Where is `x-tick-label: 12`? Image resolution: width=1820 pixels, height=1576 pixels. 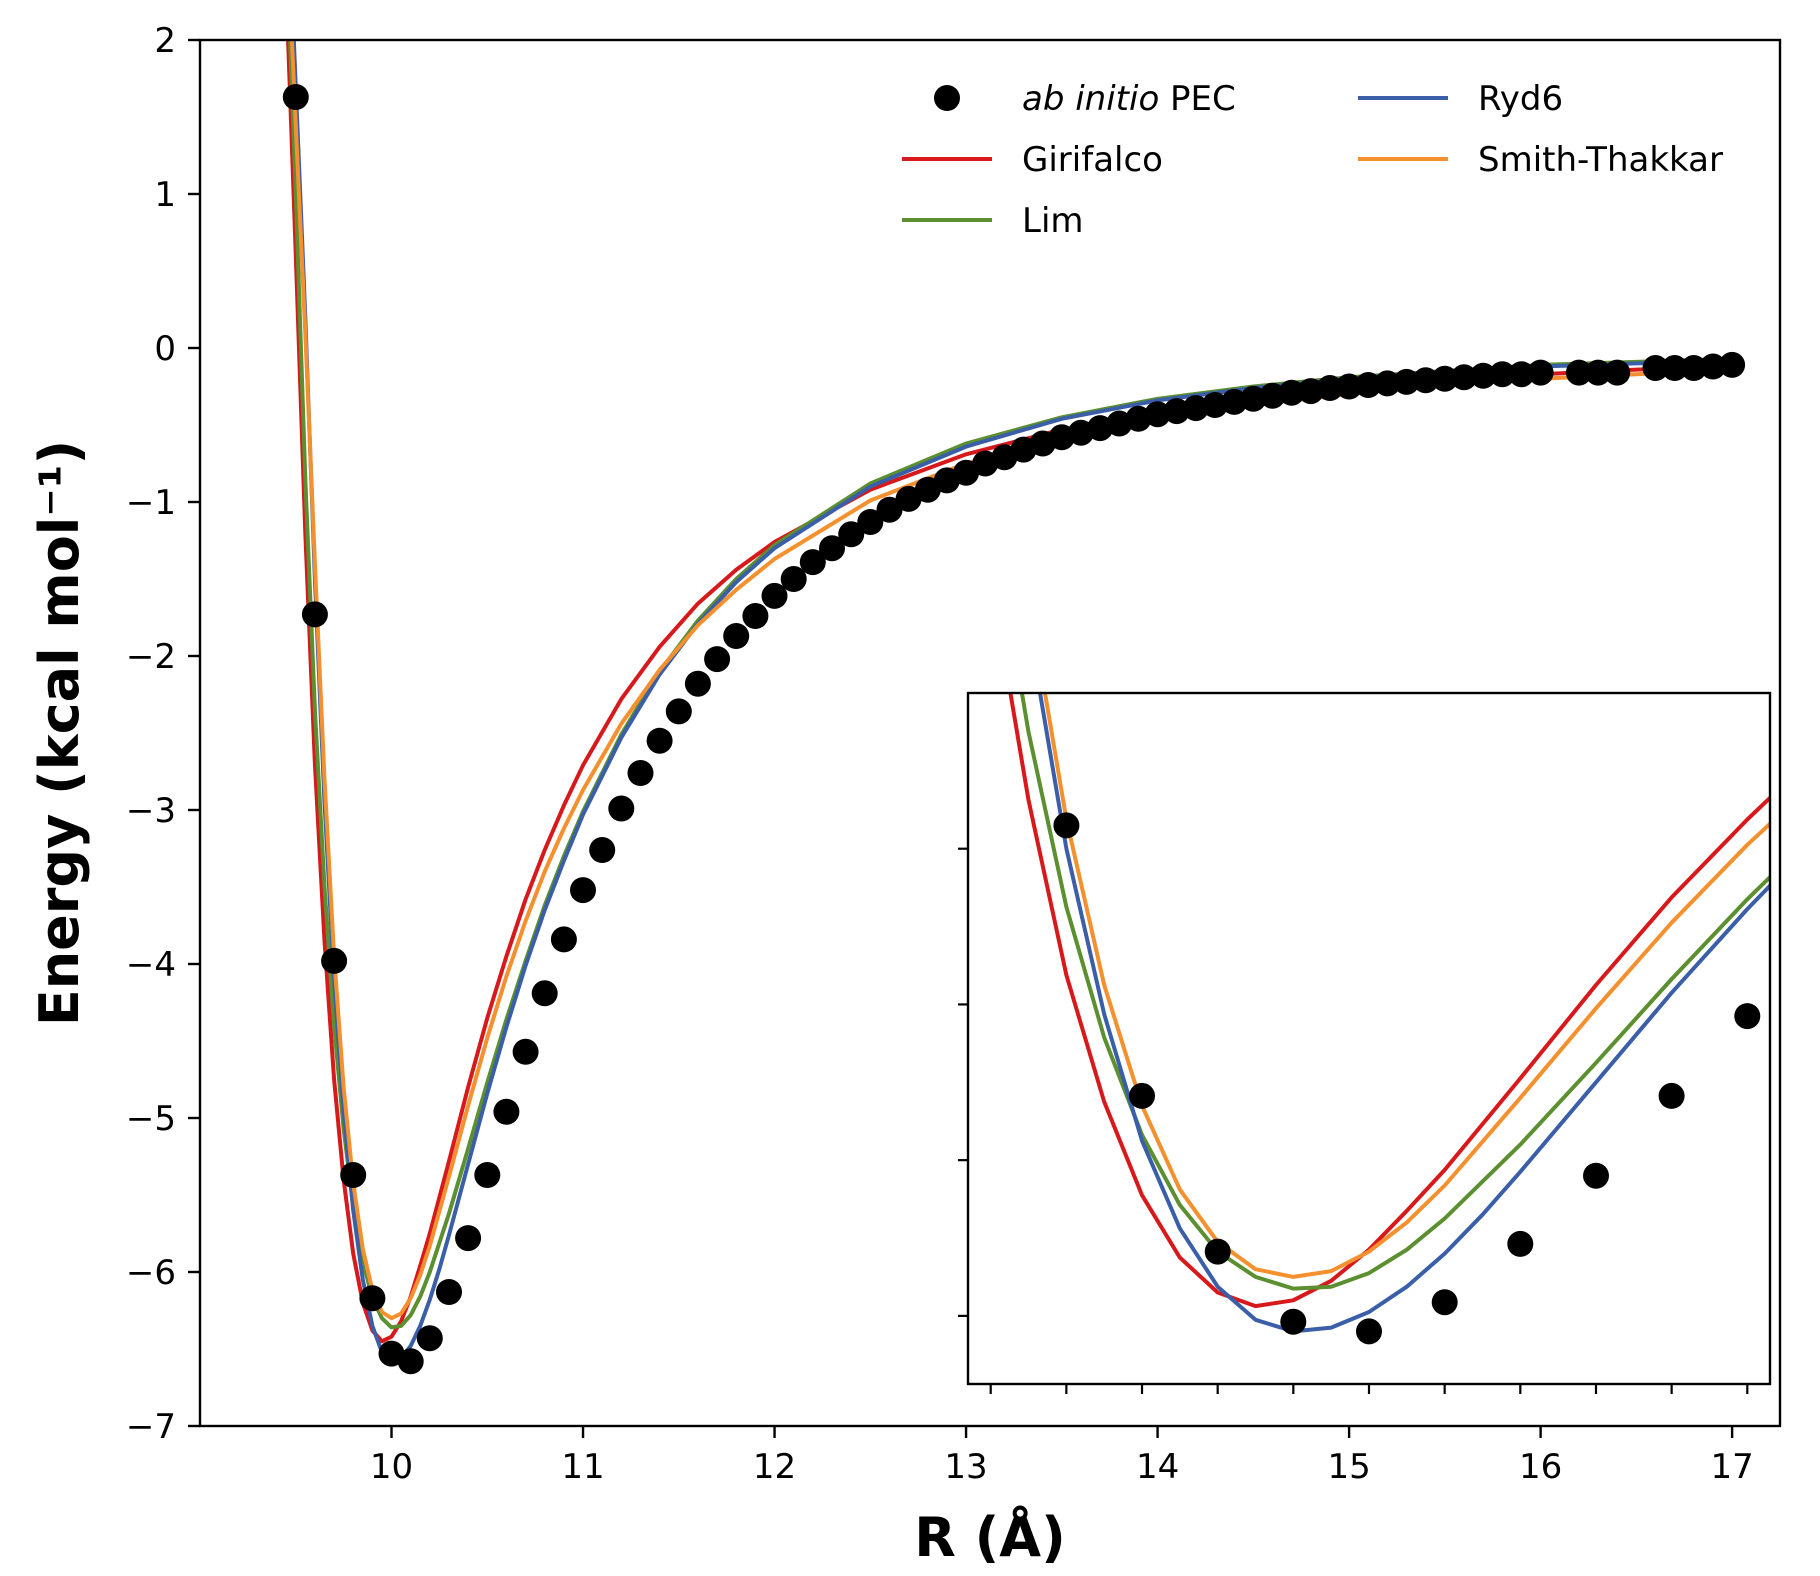 x-tick-label: 12 is located at coordinates (774, 1467).